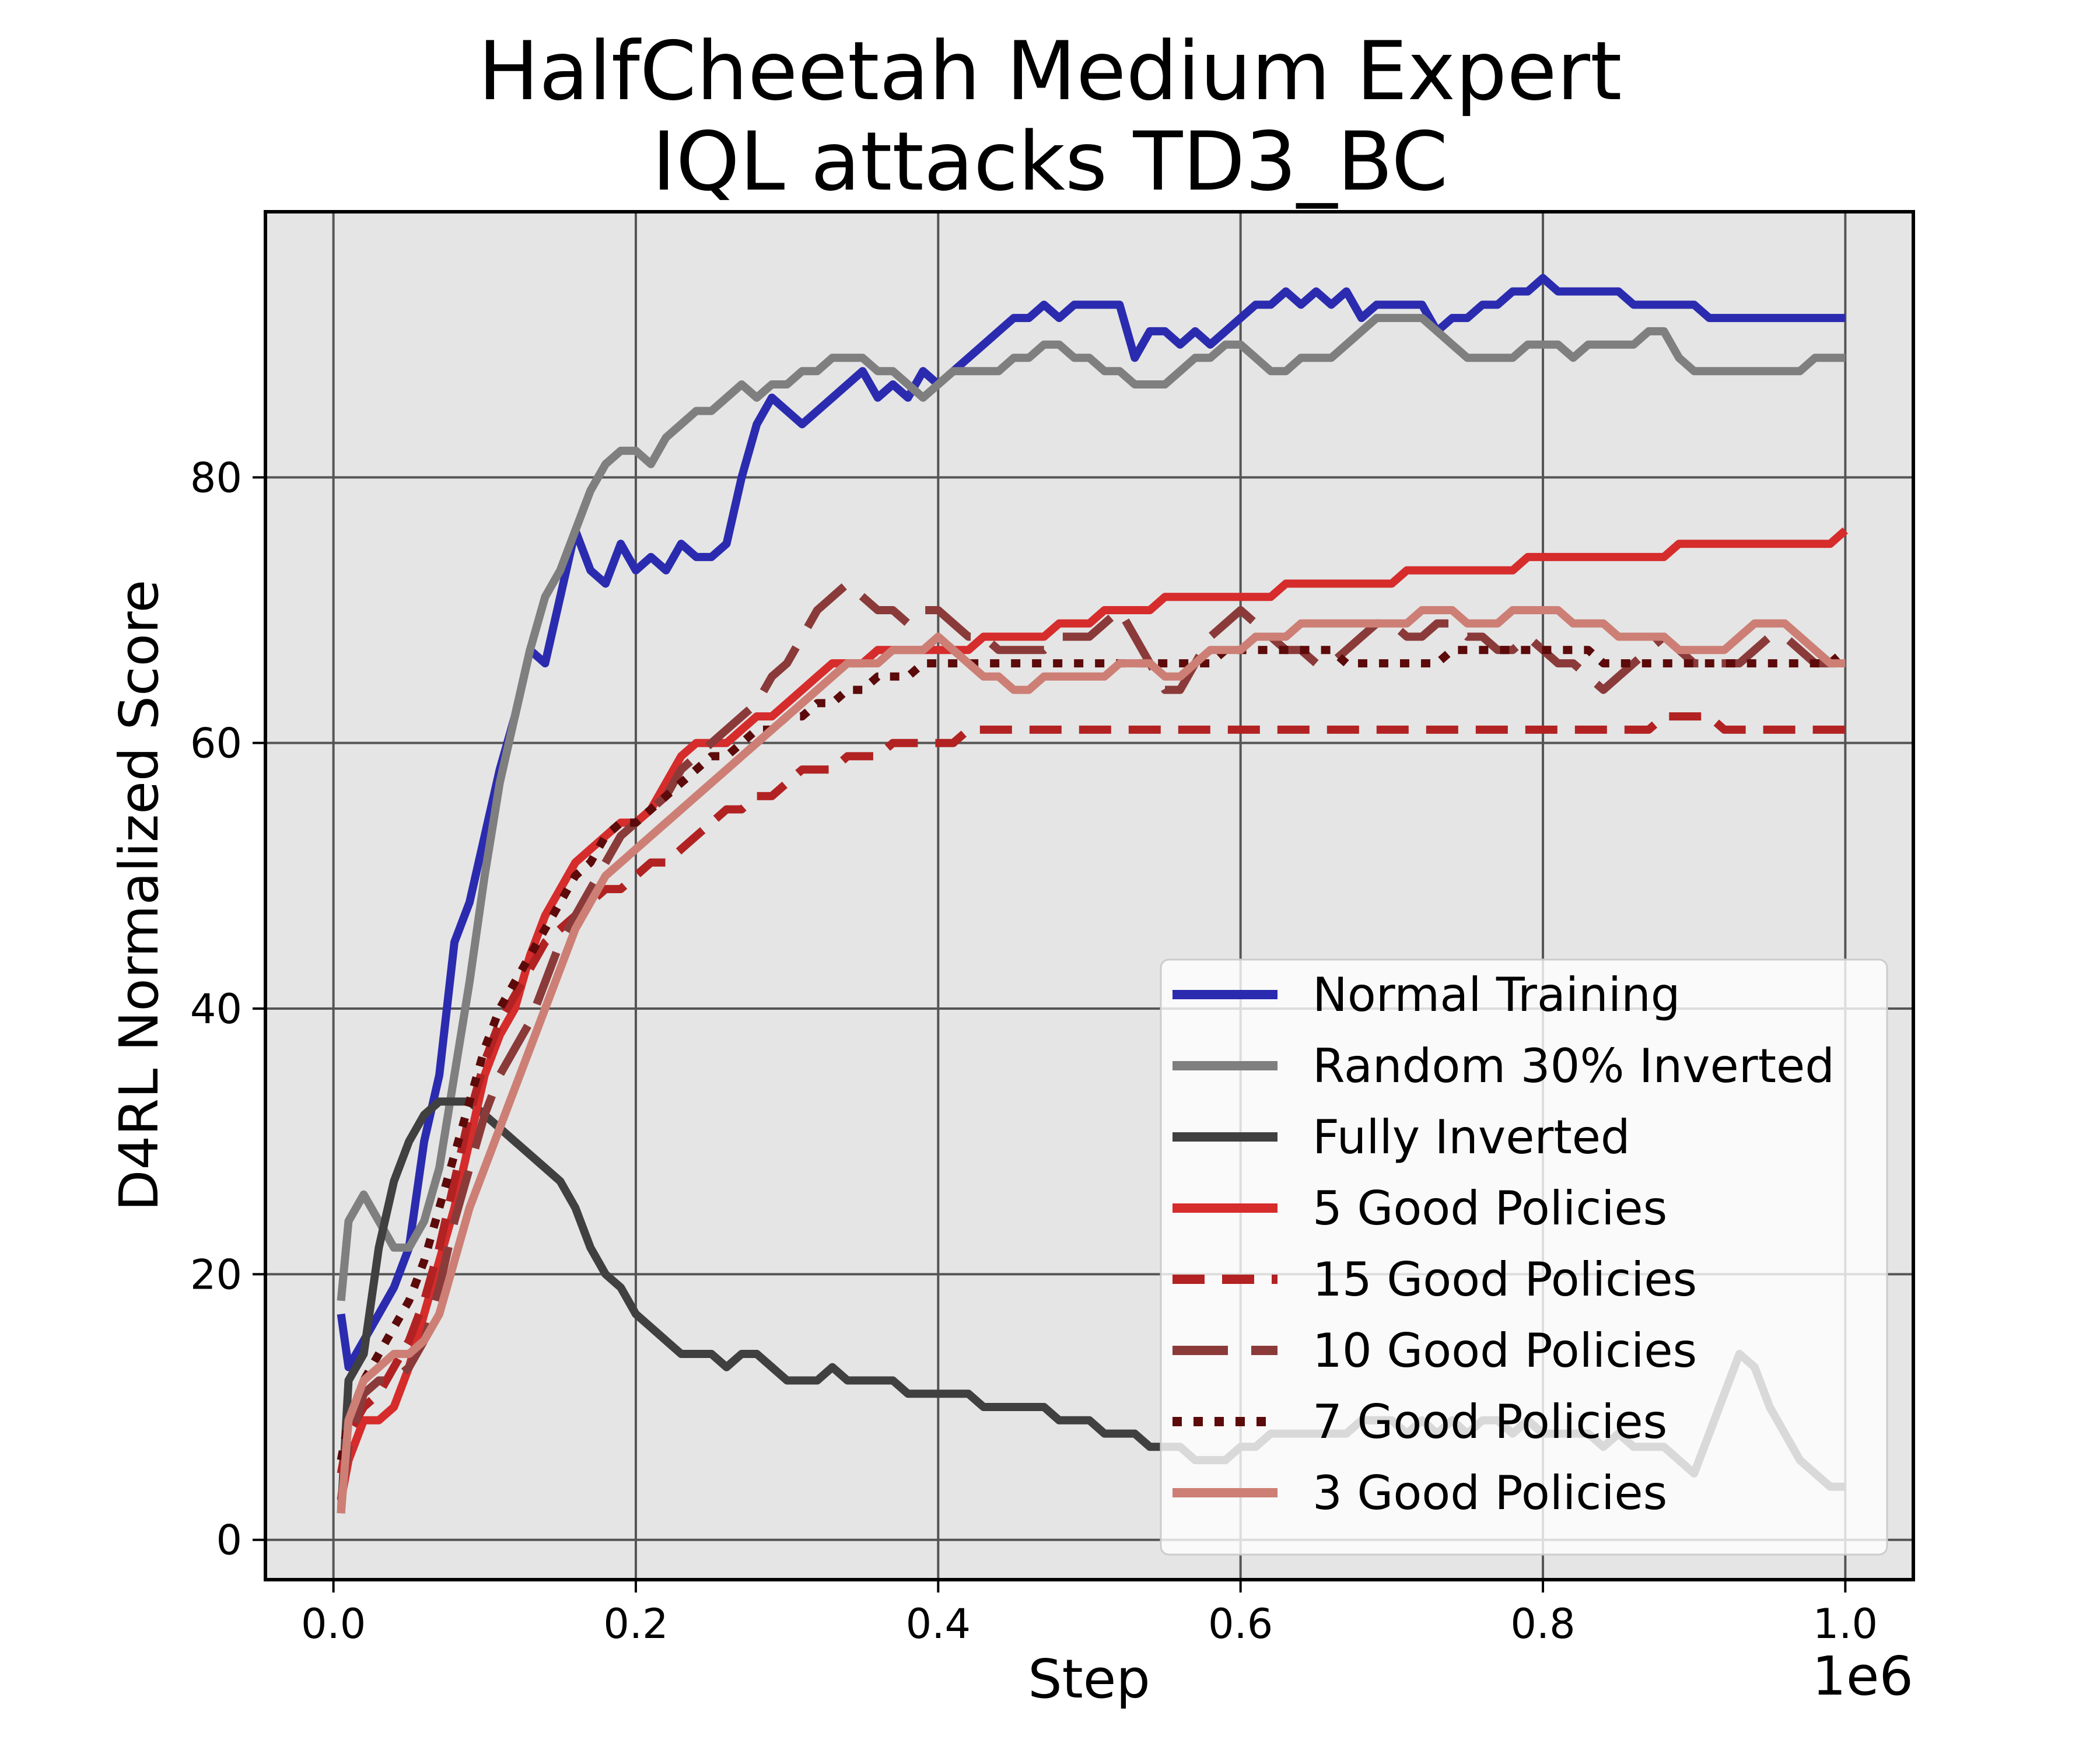  I want to click on y-axis-label: D4RL Normalized Score, so click(139, 895).